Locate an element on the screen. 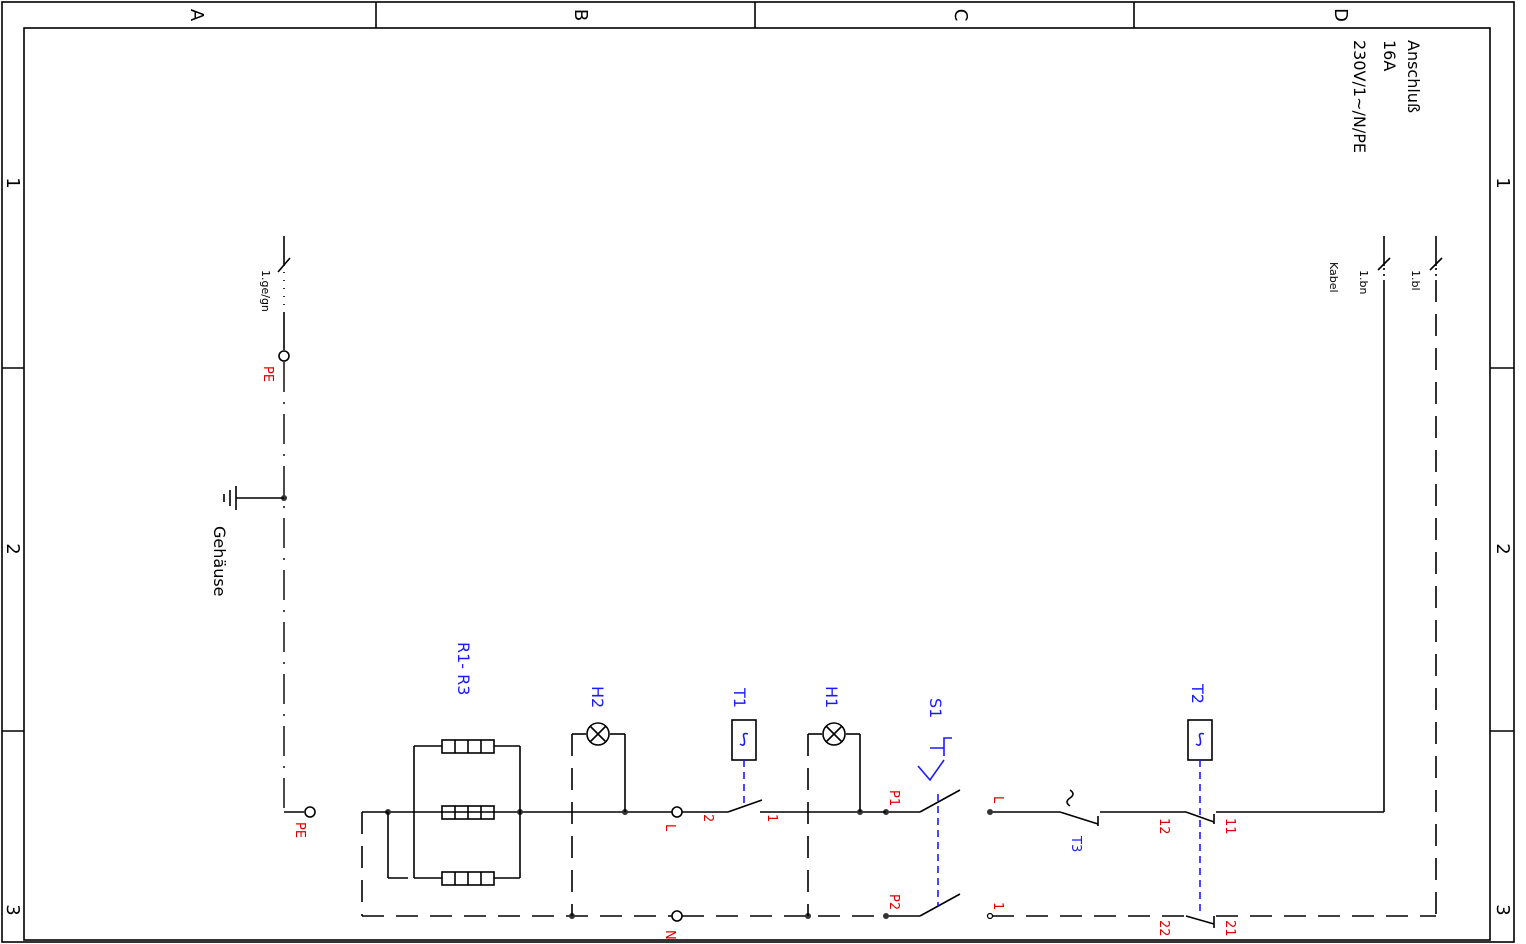 Image resolution: width=1526 pixels, height=944 pixels. s1-1-label: 1 is located at coordinates (997, 906).